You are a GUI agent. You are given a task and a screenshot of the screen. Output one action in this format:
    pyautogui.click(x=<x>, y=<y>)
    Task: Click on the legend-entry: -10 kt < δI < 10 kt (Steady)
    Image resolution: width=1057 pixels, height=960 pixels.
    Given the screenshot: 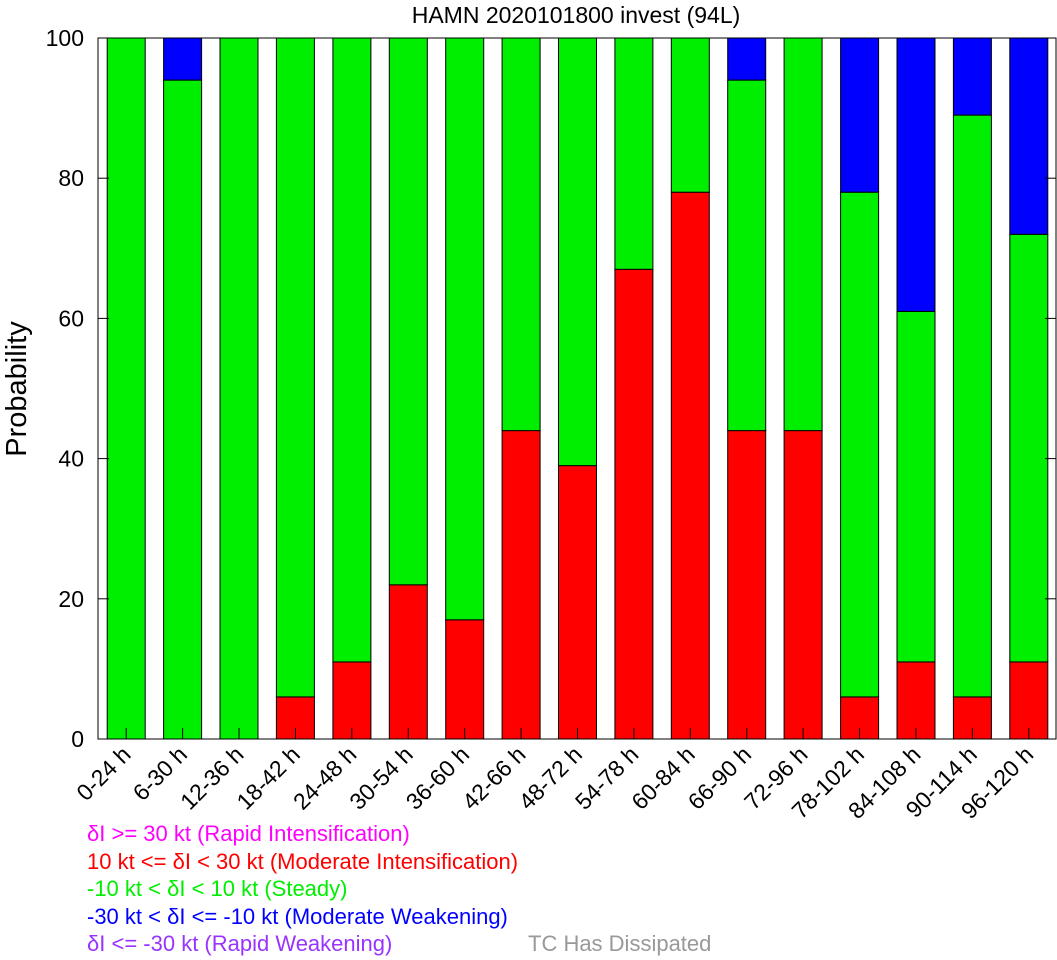 What is the action you would take?
    pyautogui.click(x=217, y=888)
    